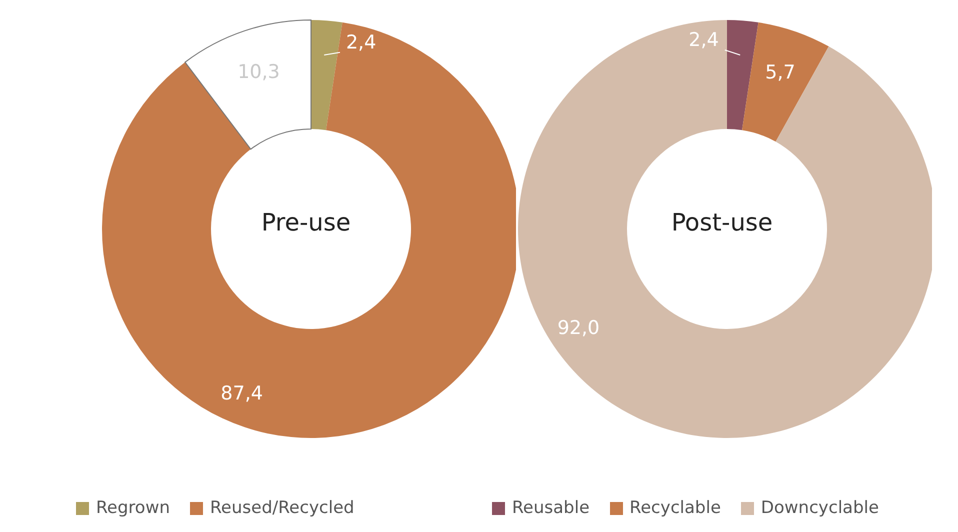 The height and width of the screenshot is (532, 958). I want to click on text: Pre-use, so click(306, 222).